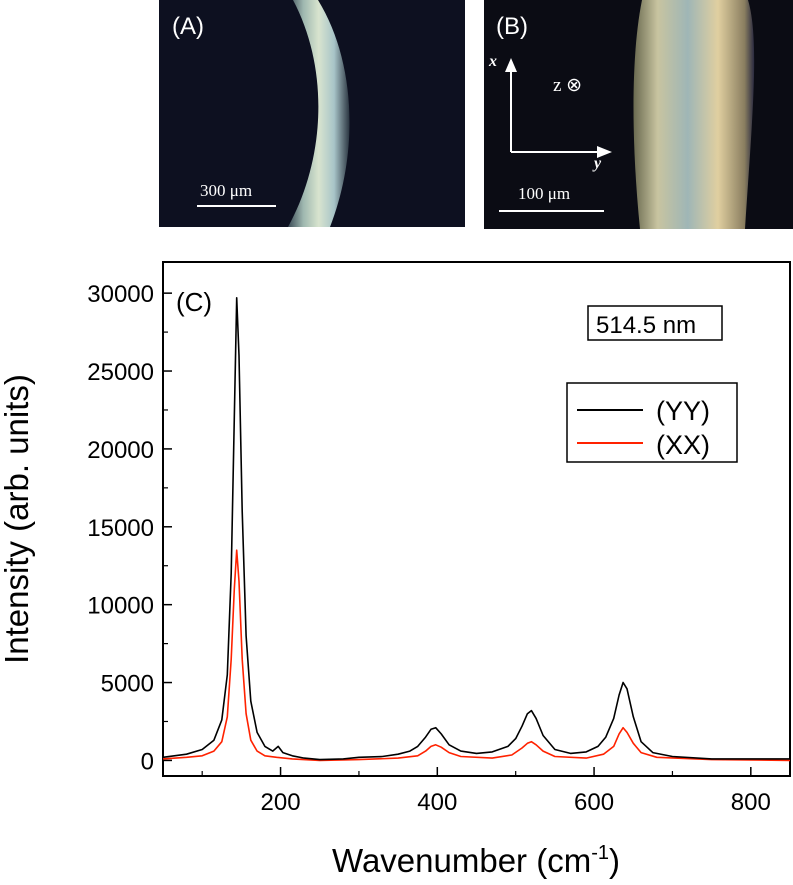 The image size is (793, 885). Describe the element at coordinates (120, 450) in the screenshot. I see `y-tick-label: 20000` at that location.